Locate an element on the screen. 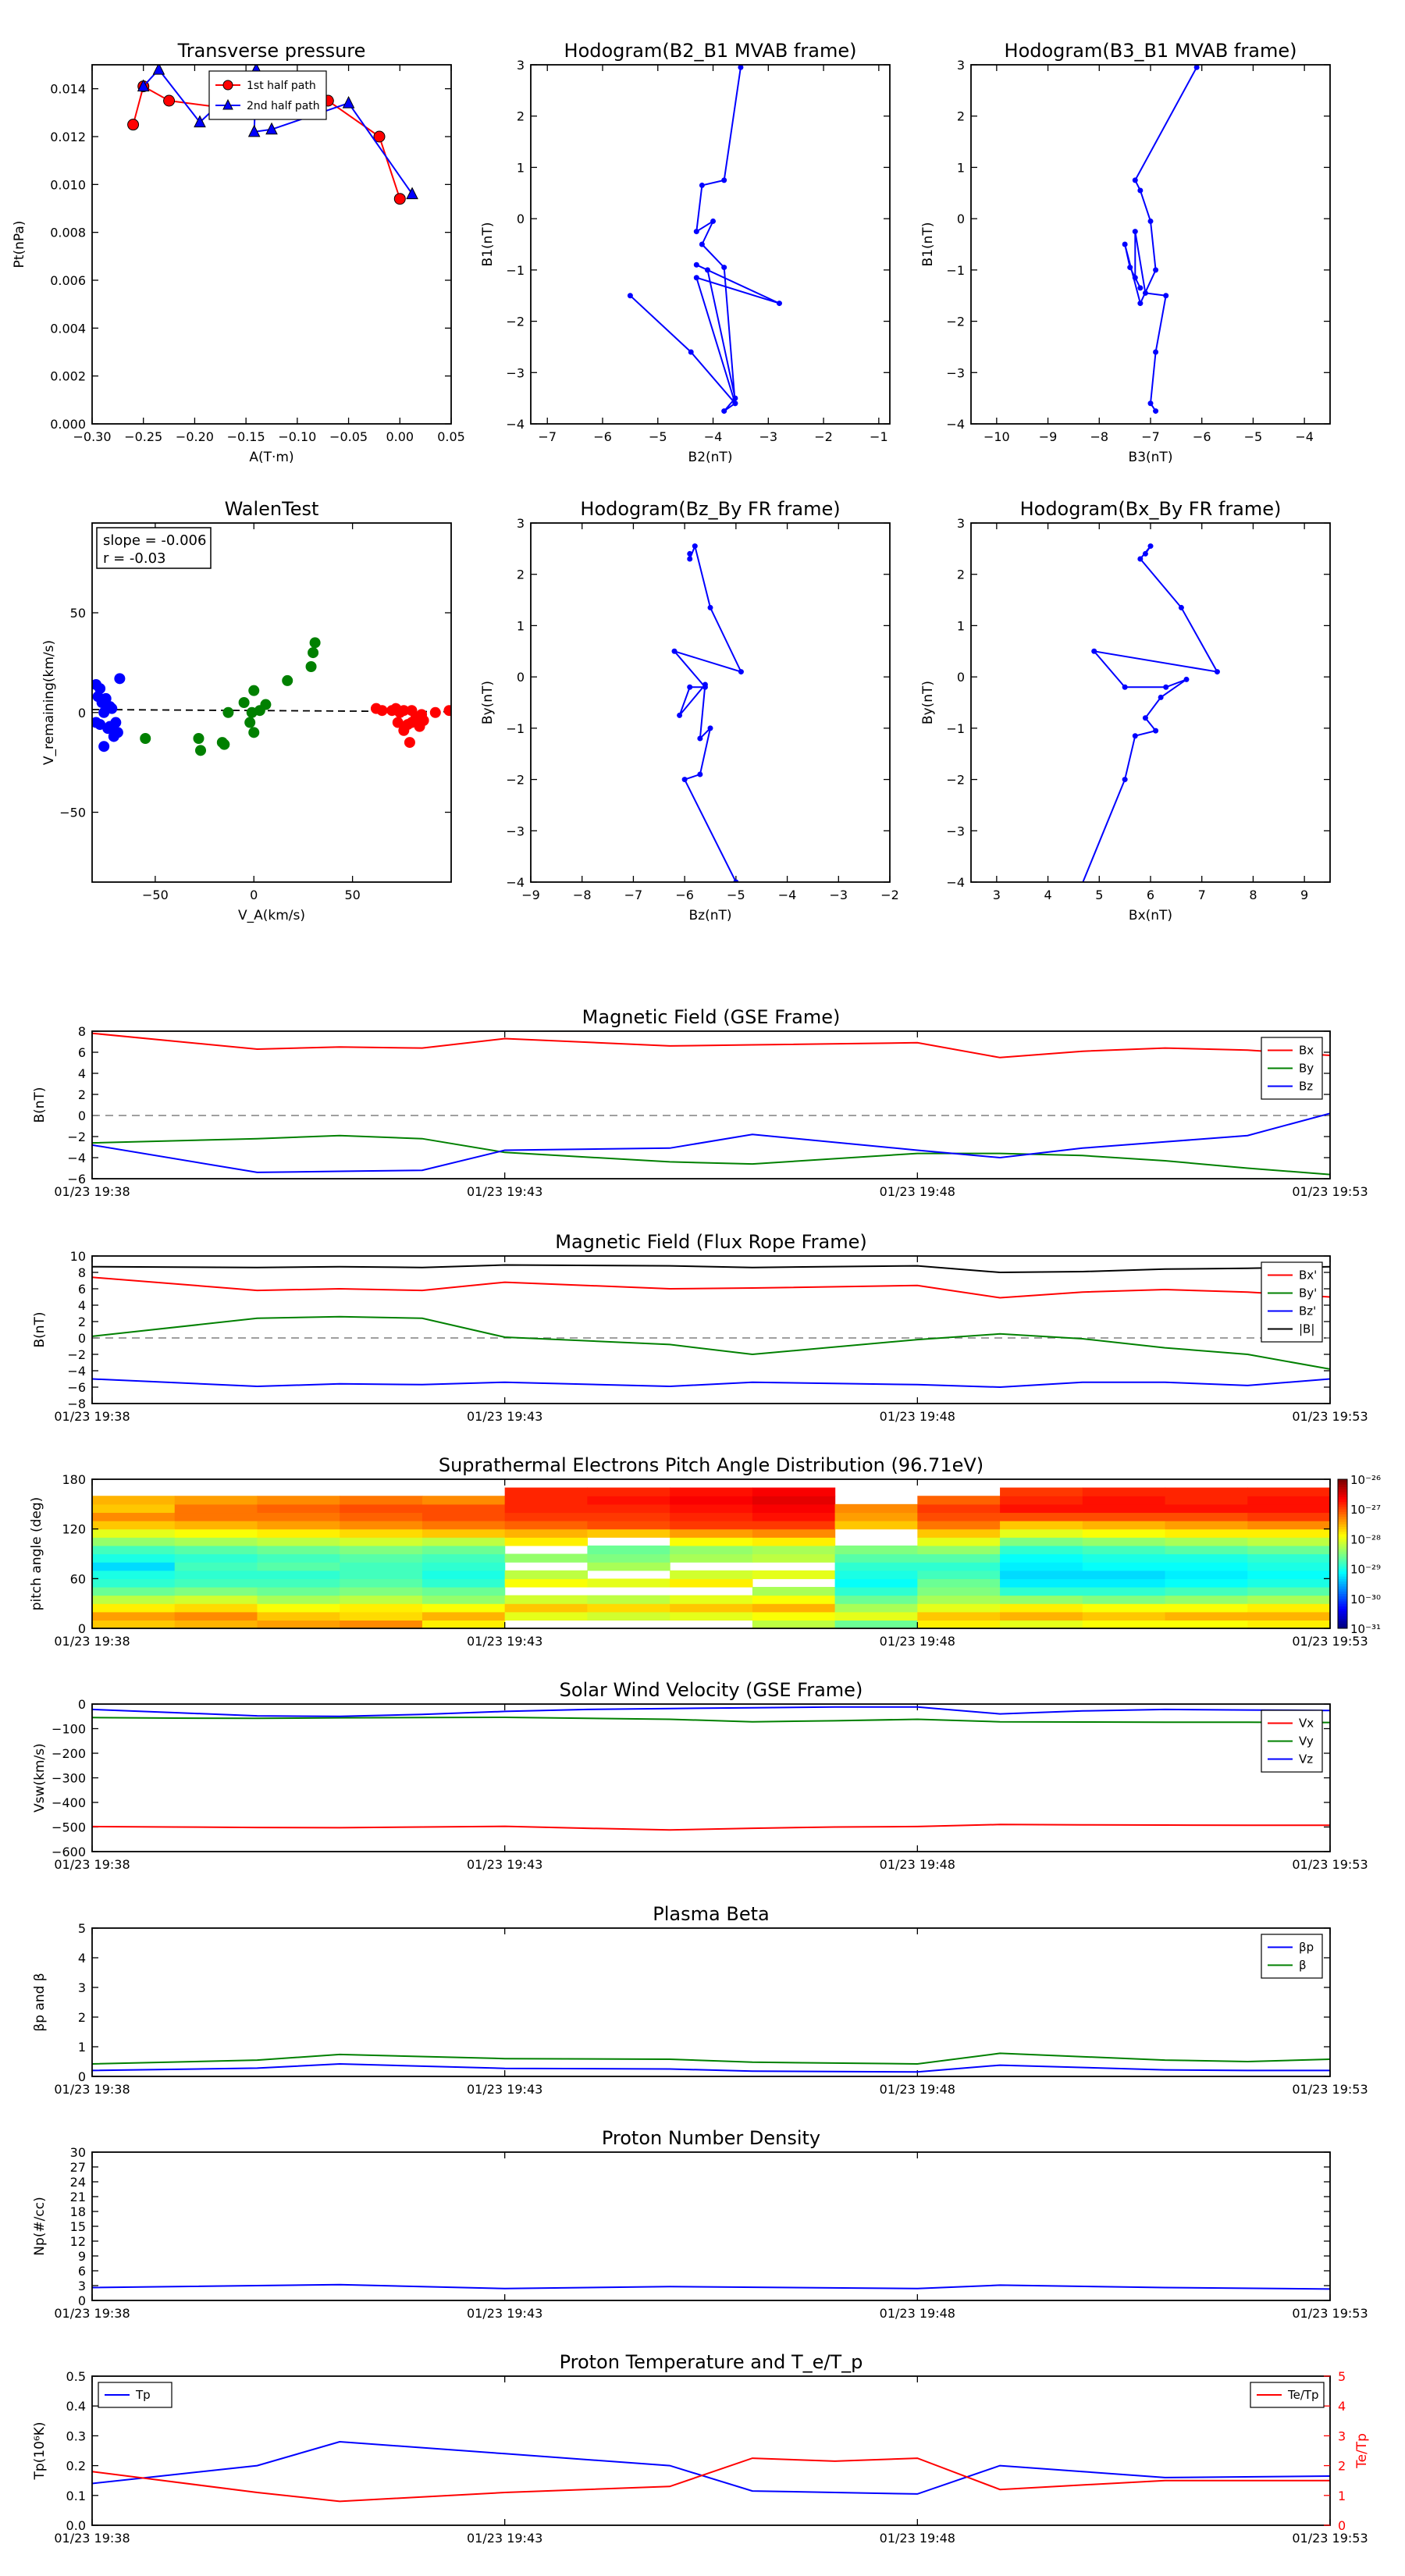  y-tick-label: 0.010 is located at coordinates (68, 184).